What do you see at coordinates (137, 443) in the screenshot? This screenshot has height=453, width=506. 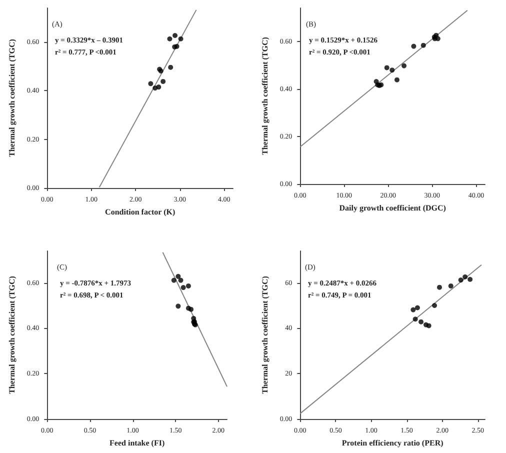 I see `x-axis-title: Feed intake (FI)` at bounding box center [137, 443].